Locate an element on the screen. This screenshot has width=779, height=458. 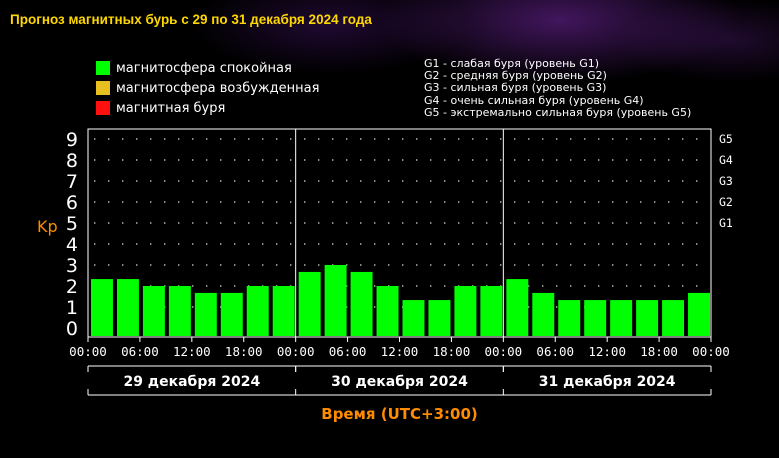
y-tick-label: 2 is located at coordinates (72, 287).